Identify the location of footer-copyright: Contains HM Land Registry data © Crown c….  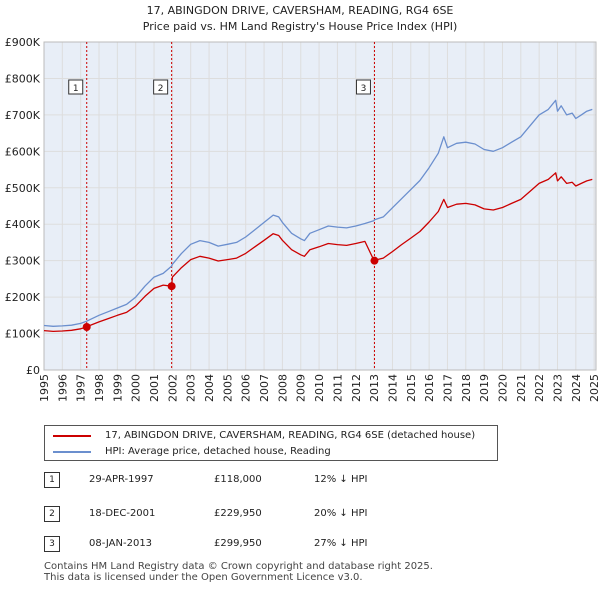
(238, 566).